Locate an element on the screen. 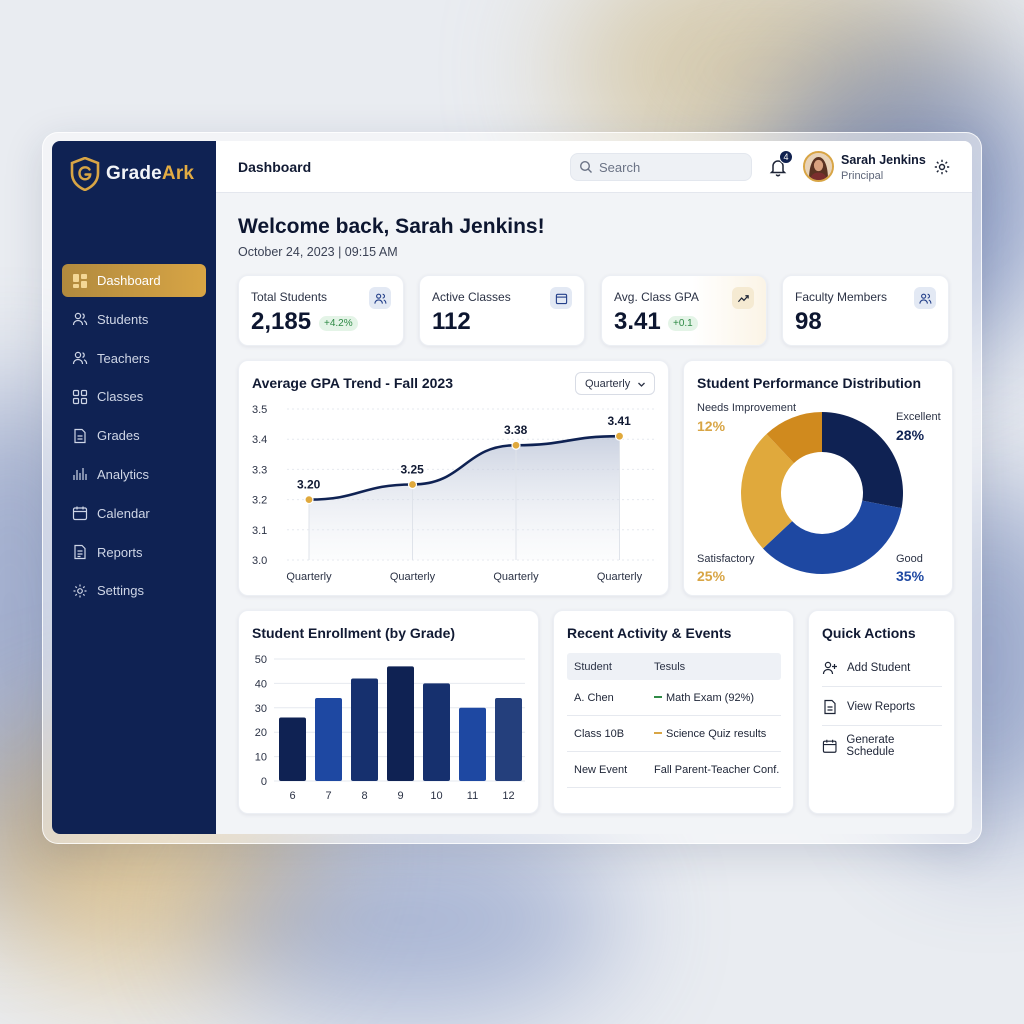  action-label: View Reports is located at coordinates (881, 706).